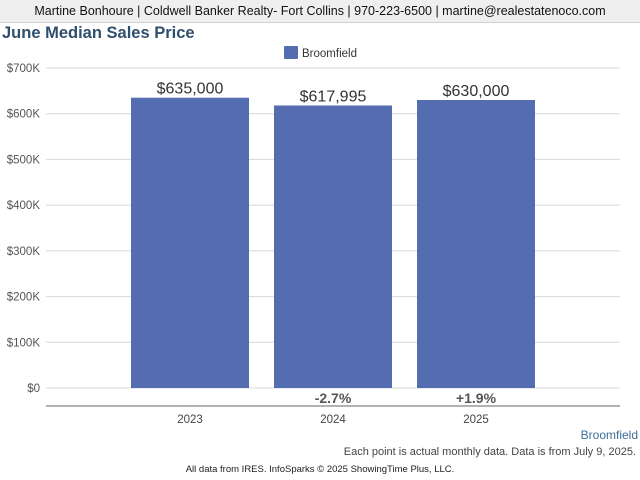 The image size is (640, 480). Describe the element at coordinates (24, 115) in the screenshot. I see `y-tick-label: $600K` at that location.